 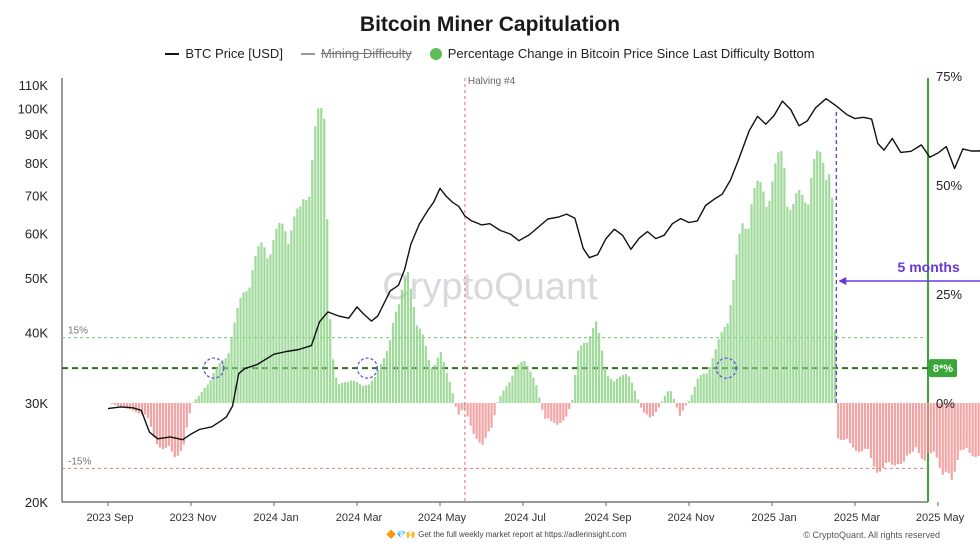 I want to click on x-tick-label: 2023 Nov, so click(x=193, y=518).